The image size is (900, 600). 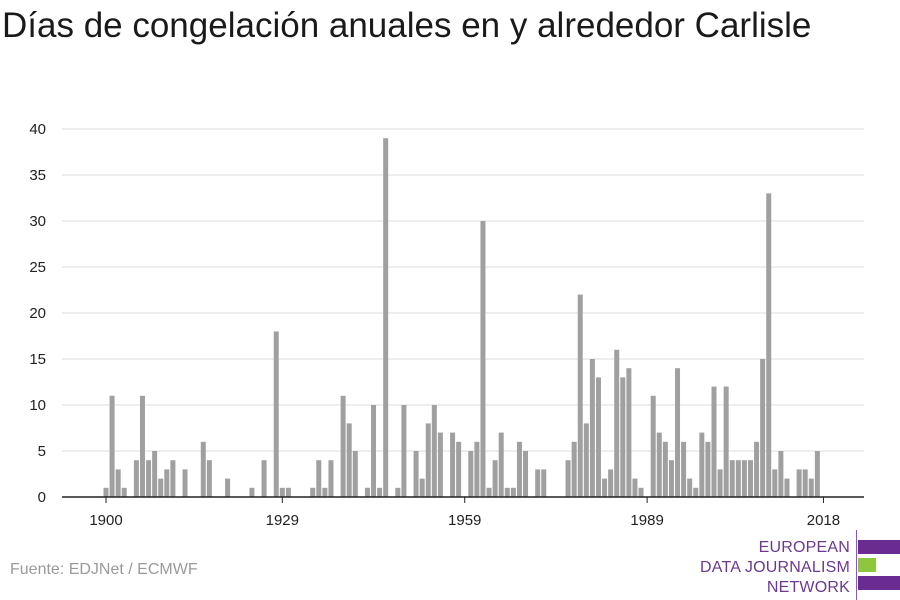 What do you see at coordinates (483, 359) in the screenshot?
I see `bar-1962` at bounding box center [483, 359].